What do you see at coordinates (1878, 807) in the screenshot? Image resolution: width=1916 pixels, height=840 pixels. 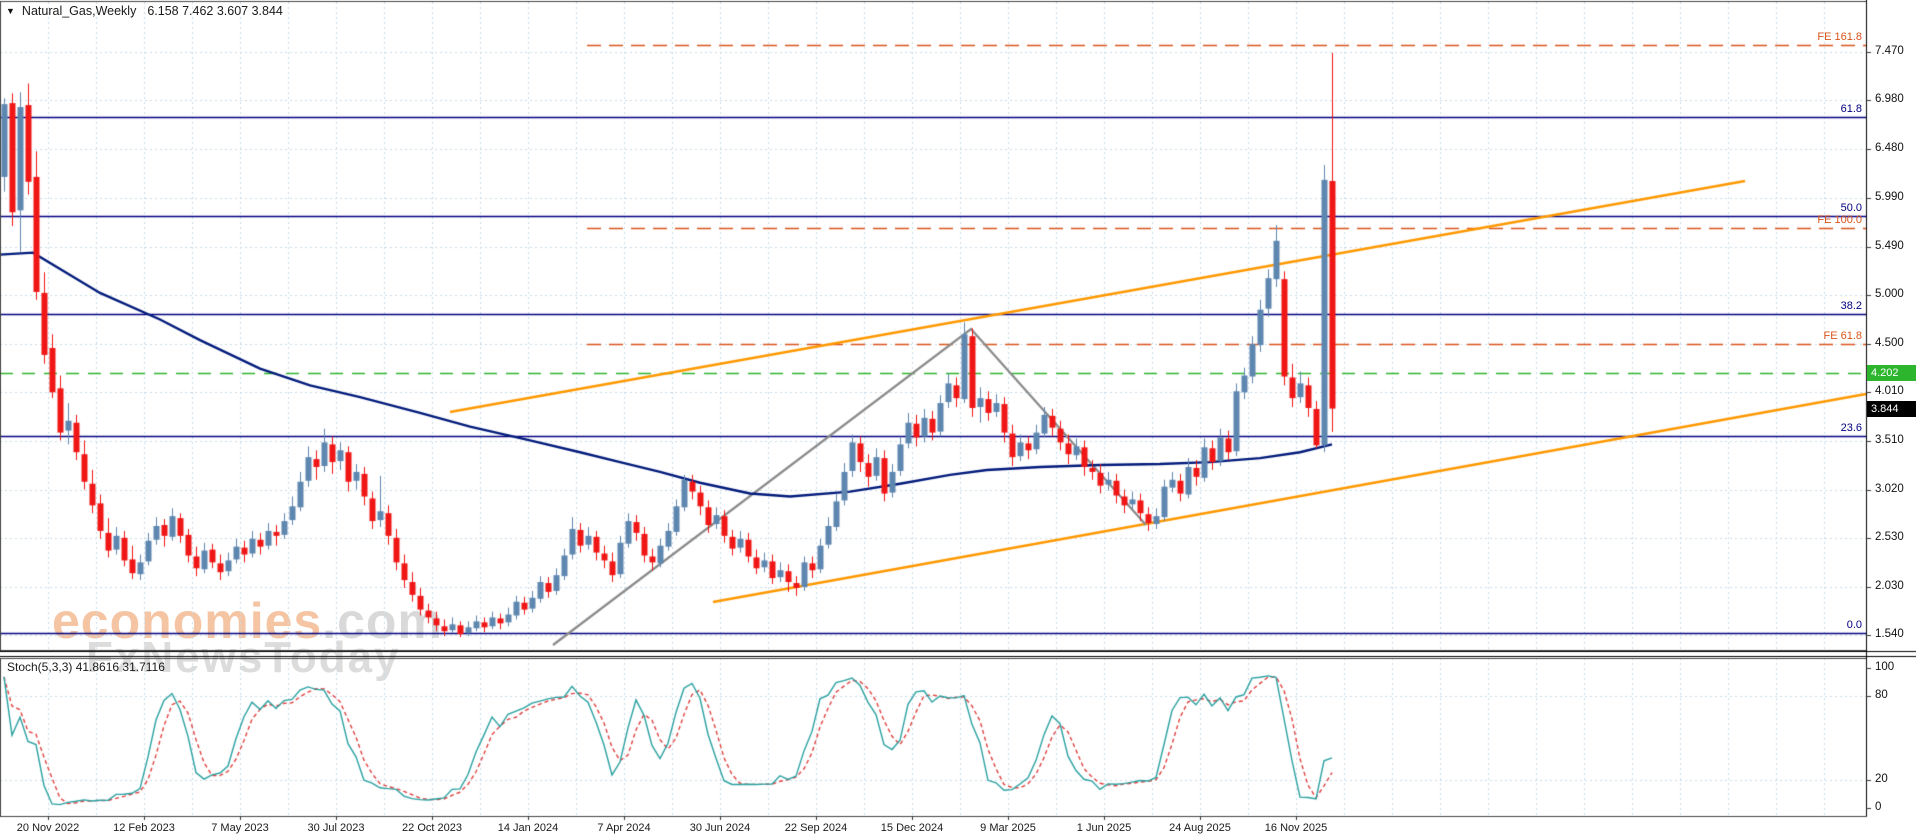 I see `stoch-axis-label: 0` at bounding box center [1878, 807].